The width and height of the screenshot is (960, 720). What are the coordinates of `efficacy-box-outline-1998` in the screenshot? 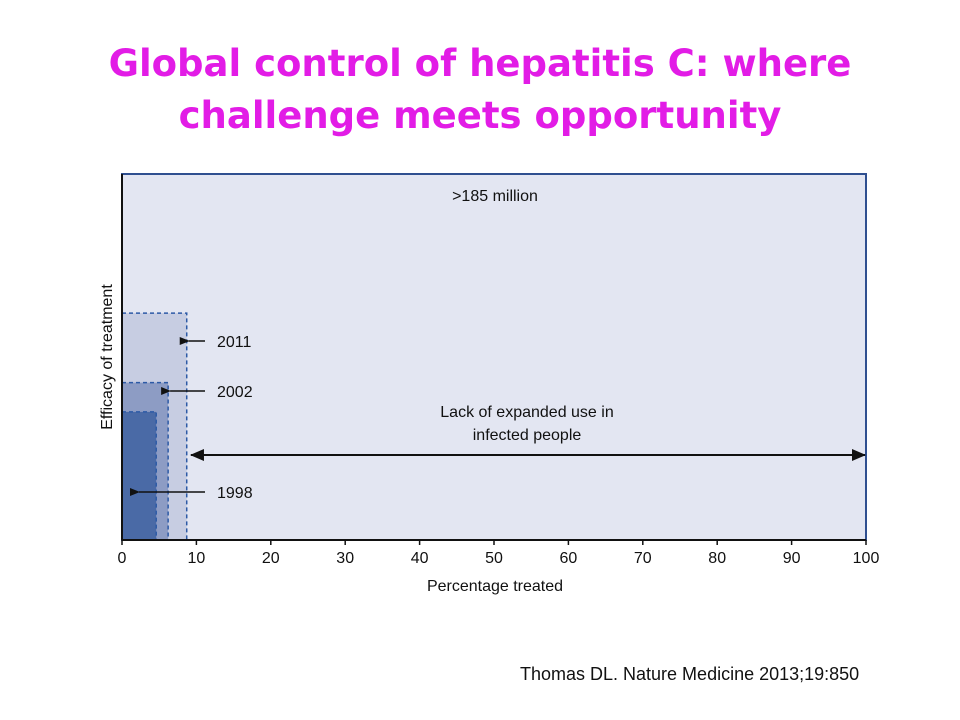 It's located at (139, 475).